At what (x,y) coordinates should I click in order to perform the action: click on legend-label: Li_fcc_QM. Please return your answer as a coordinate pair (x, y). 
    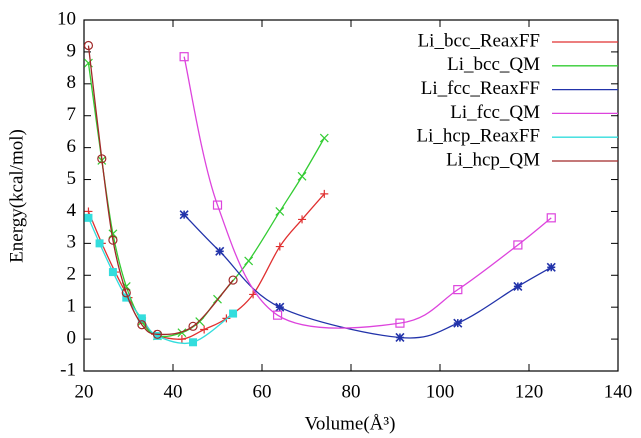
    Looking at the image, I should click on (495, 112).